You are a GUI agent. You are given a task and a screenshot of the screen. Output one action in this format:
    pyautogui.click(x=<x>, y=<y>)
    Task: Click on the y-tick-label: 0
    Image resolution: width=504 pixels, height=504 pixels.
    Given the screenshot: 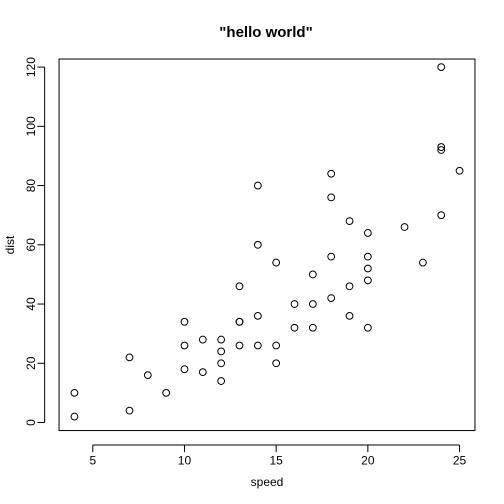 What is the action you would take?
    pyautogui.click(x=31, y=422)
    